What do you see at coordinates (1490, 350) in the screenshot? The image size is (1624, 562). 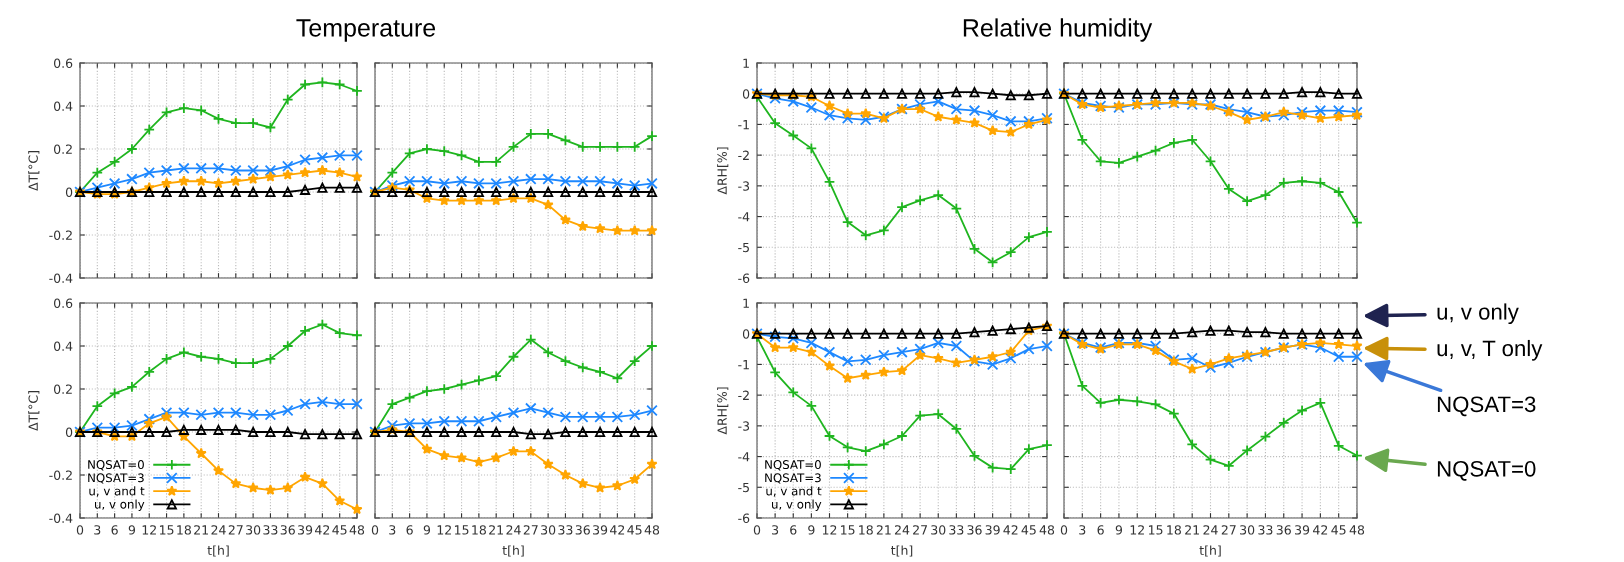 I see `text: u, v, T only` at bounding box center [1490, 350].